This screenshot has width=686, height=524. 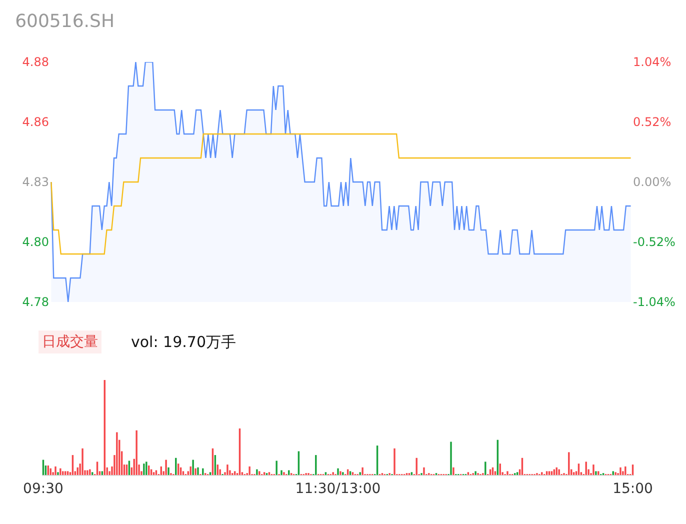 What do you see at coordinates (64, 21) in the screenshot?
I see `chart-title: 600516.SH` at bounding box center [64, 21].